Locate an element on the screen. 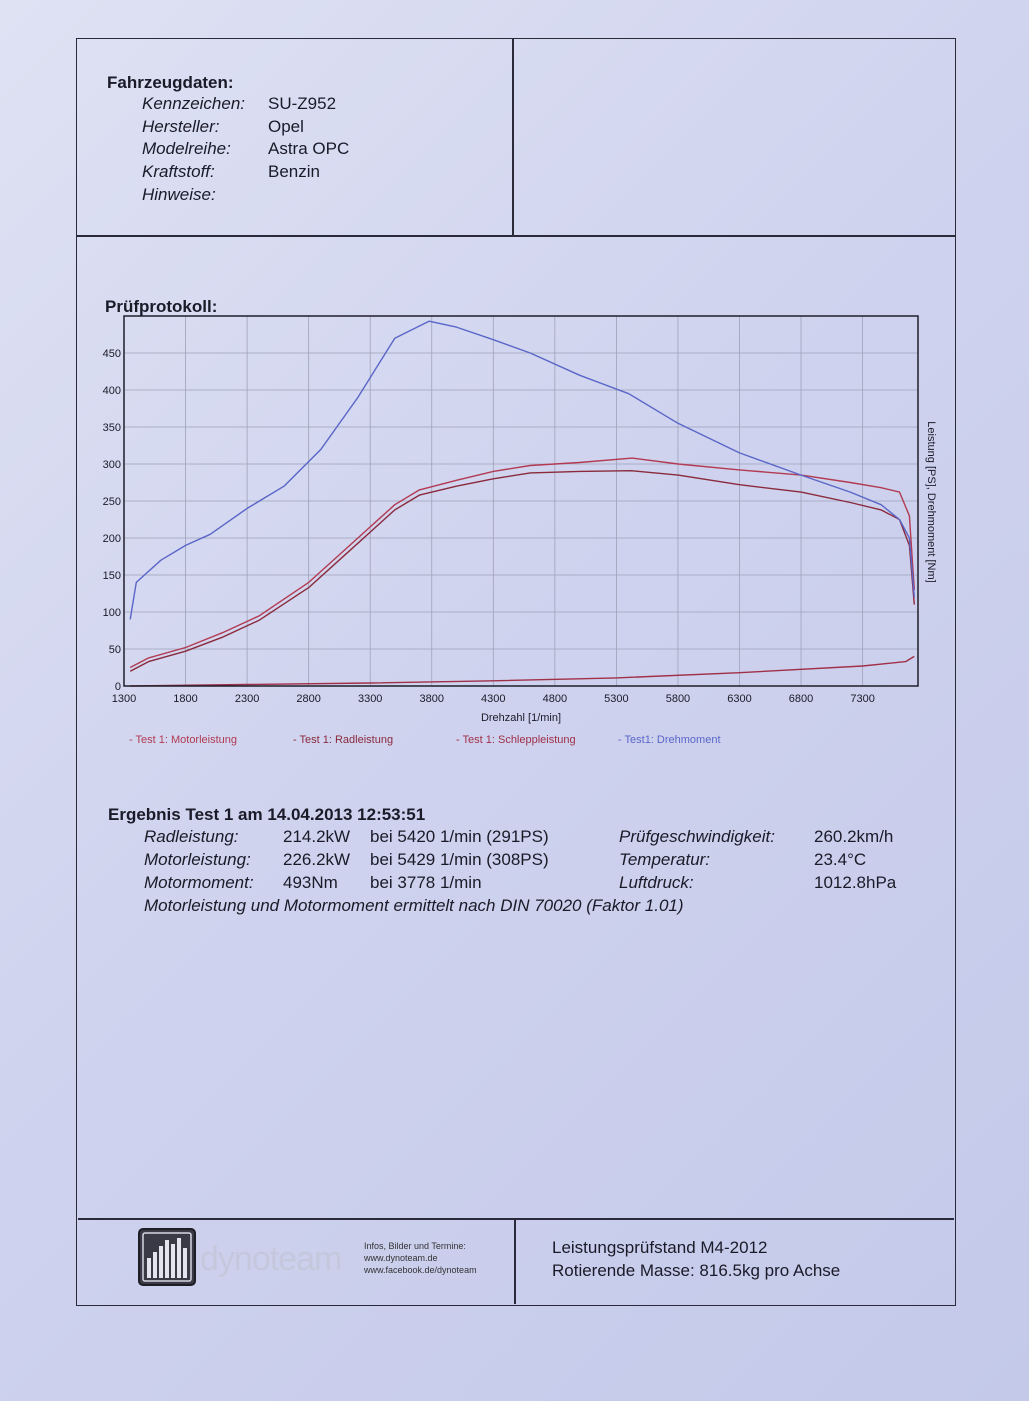  result-value-motor: 226.2kW is located at coordinates (317, 859).